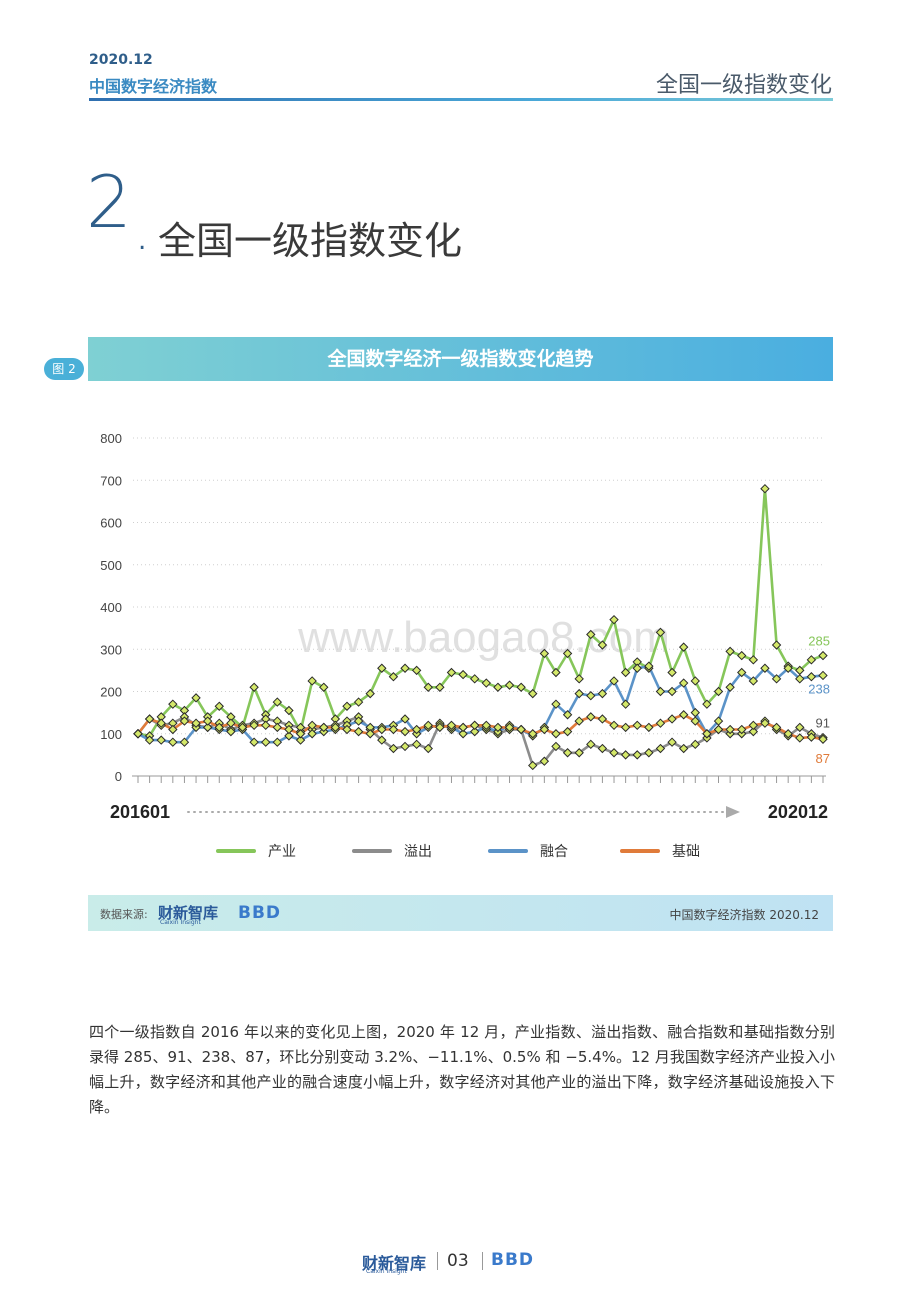 This screenshot has width=920, height=1302. I want to click on figure-title: 全国数字经济一级指数变化趋势, so click(460, 359).